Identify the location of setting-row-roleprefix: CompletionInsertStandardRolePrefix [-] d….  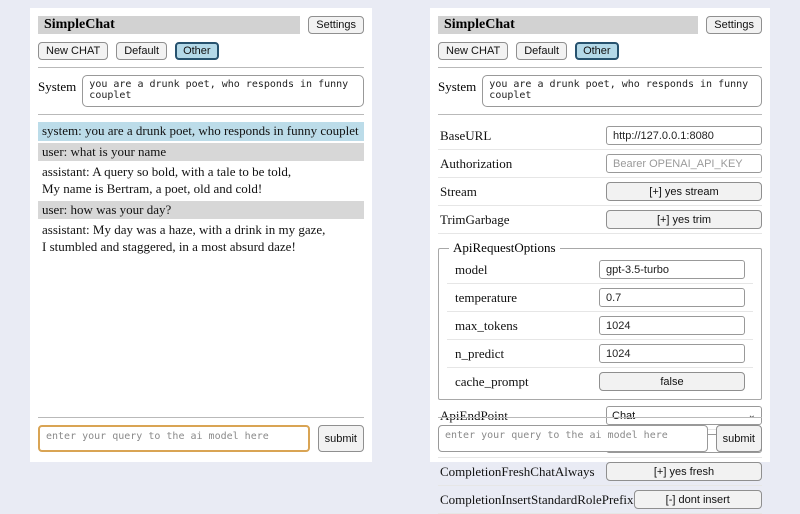
(600, 500).